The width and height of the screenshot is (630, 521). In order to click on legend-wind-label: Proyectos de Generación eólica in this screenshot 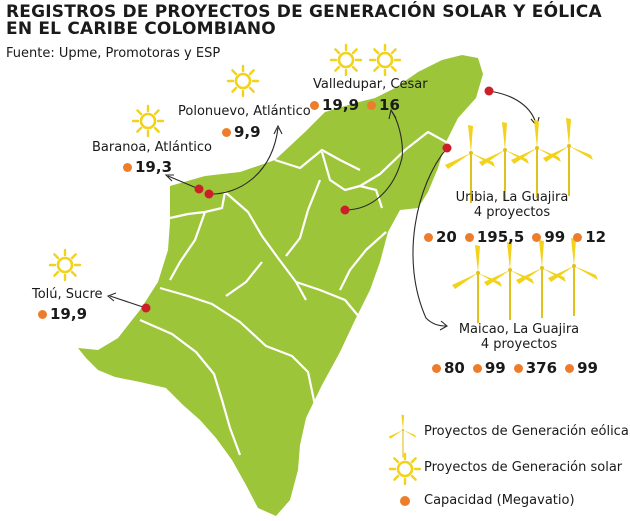, I will do `click(526, 431)`.